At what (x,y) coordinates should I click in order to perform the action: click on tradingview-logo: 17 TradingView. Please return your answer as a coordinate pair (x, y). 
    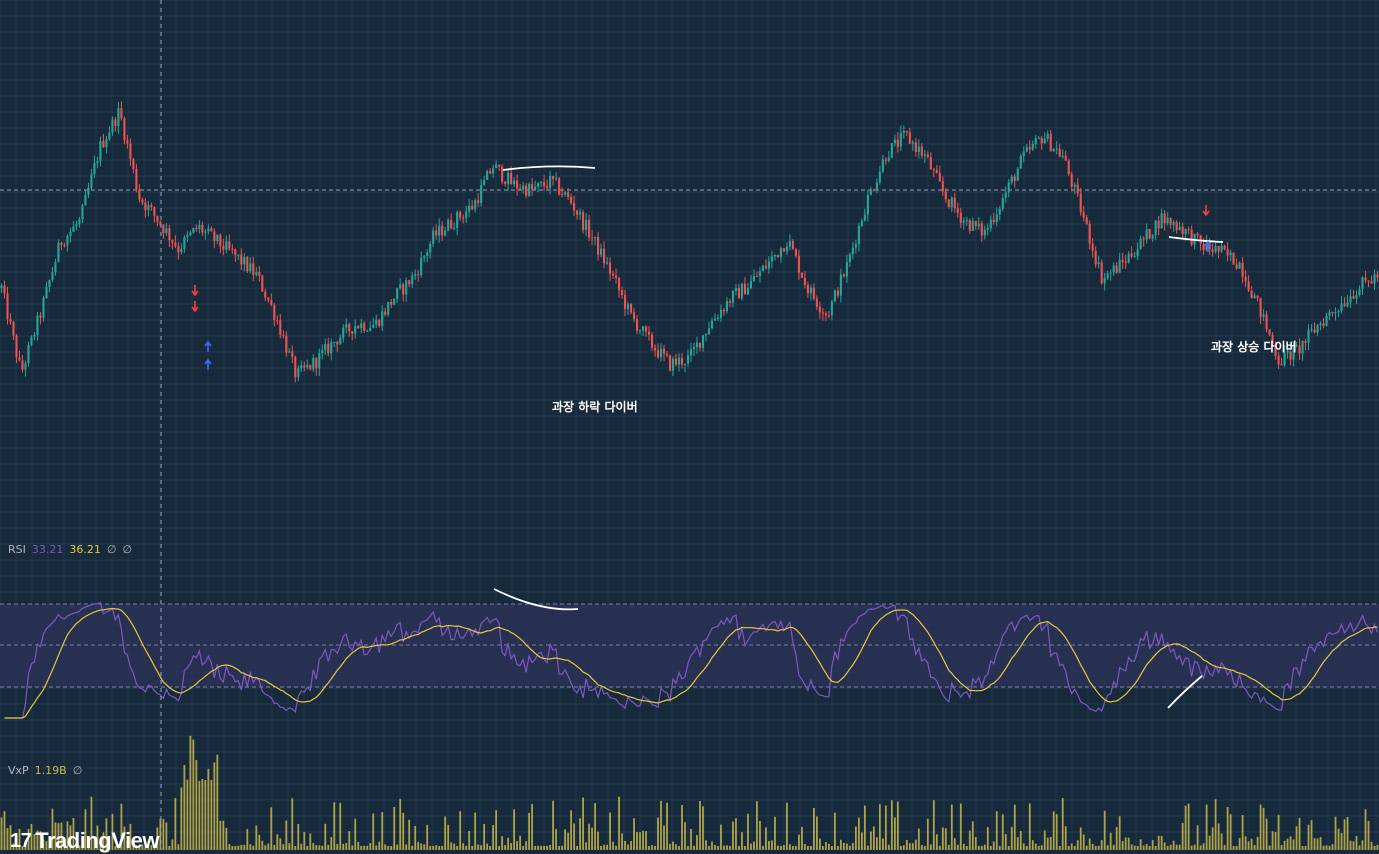
    Looking at the image, I should click on (84, 841).